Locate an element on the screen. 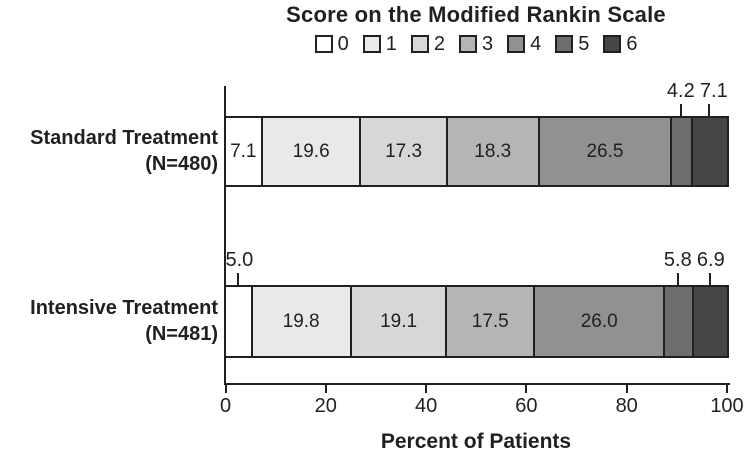 This screenshot has height=467, width=750. x-axis-line is located at coordinates (477, 384).